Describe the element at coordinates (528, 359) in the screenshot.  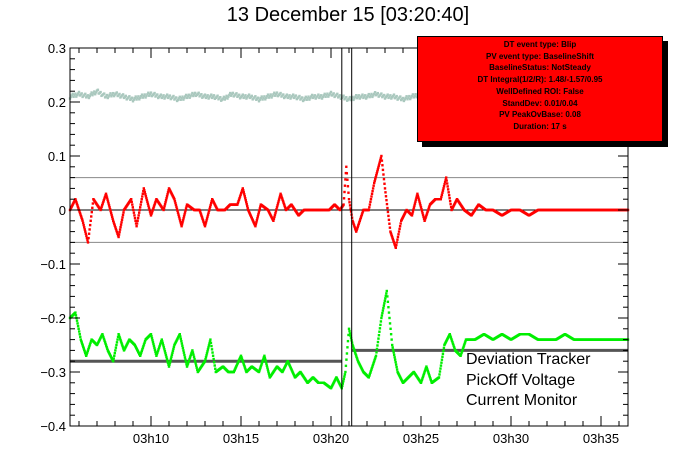
I see `legend-entry: Deviation Tracker` at that location.